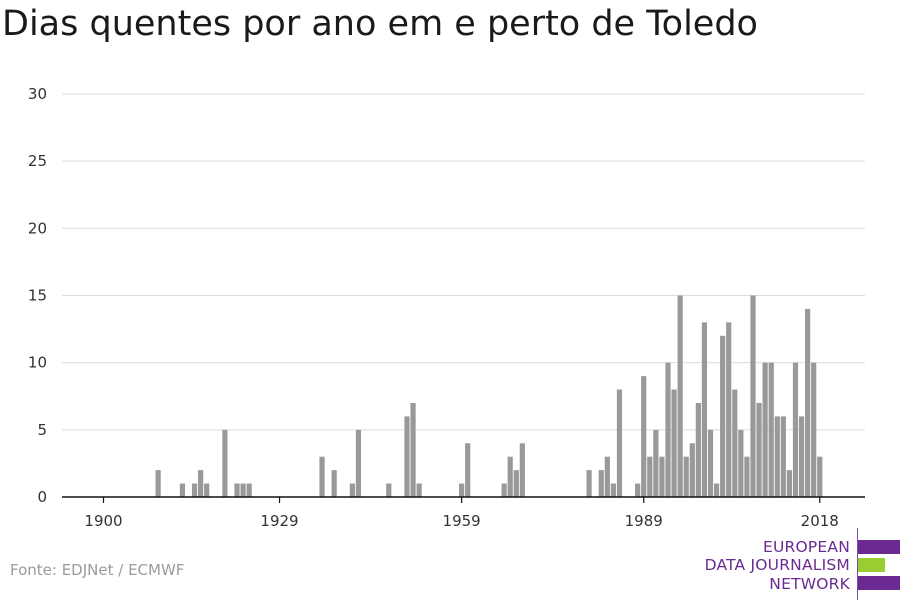 This screenshot has height=600, width=900. I want to click on bar-2014, so click(795, 429).